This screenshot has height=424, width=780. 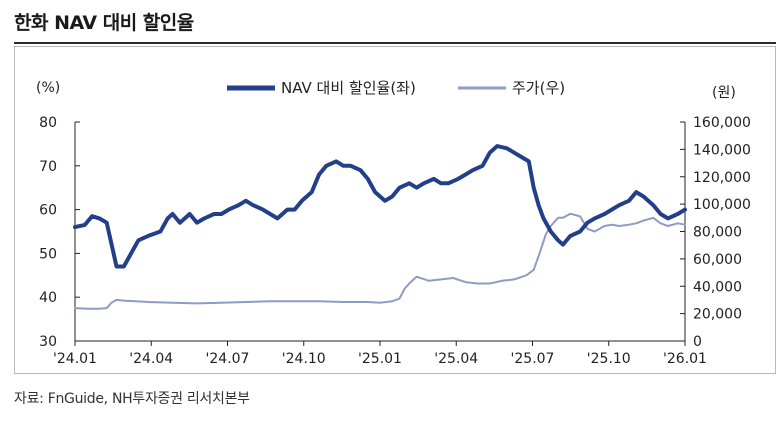 I want to click on x-tick-label: '24.07, so click(x=228, y=359).